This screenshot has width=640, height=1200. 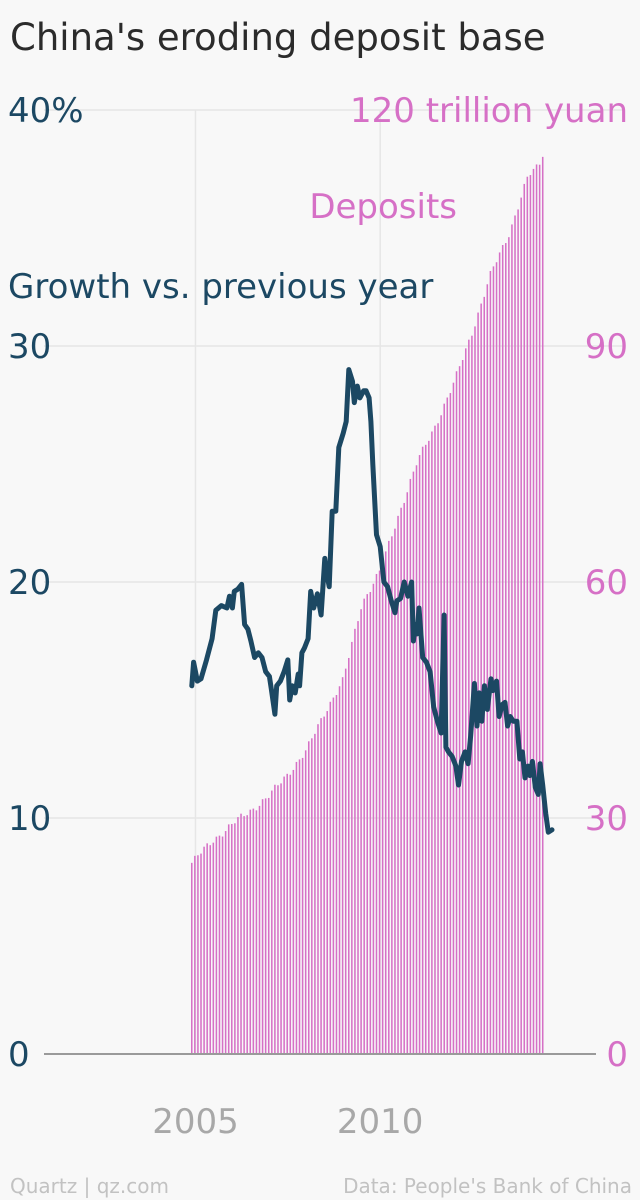 I want to click on chart-title: China's eroding deposit base, so click(x=278, y=37).